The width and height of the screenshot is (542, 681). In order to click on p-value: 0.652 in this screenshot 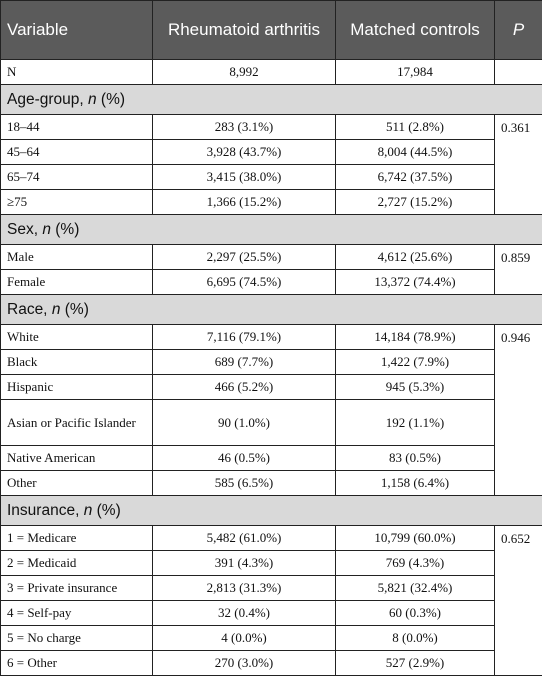, I will do `click(518, 600)`.